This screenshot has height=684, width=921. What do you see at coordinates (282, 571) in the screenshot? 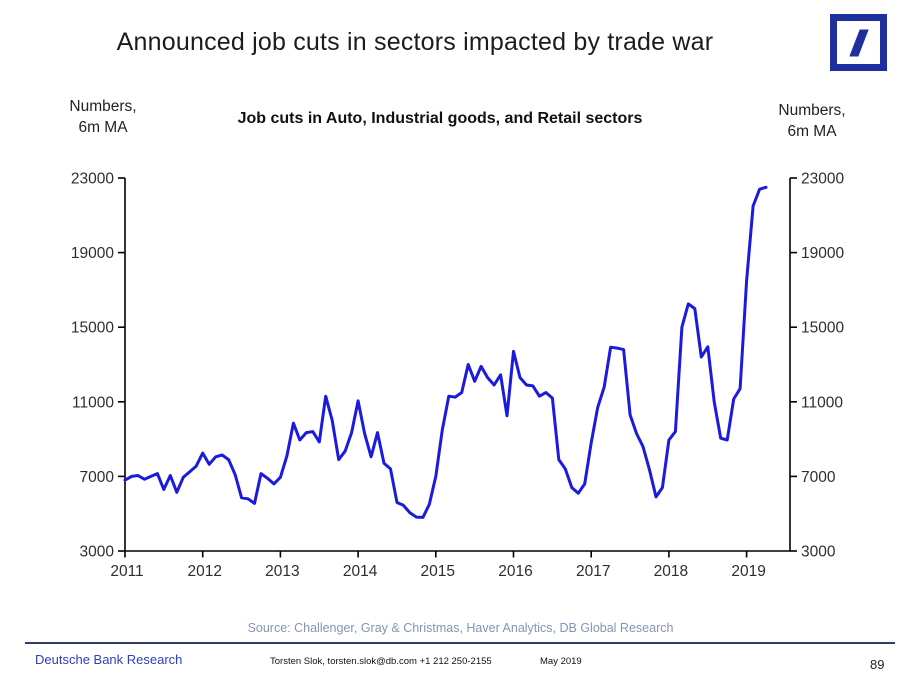
I see `x-tick-label: 2013` at bounding box center [282, 571].